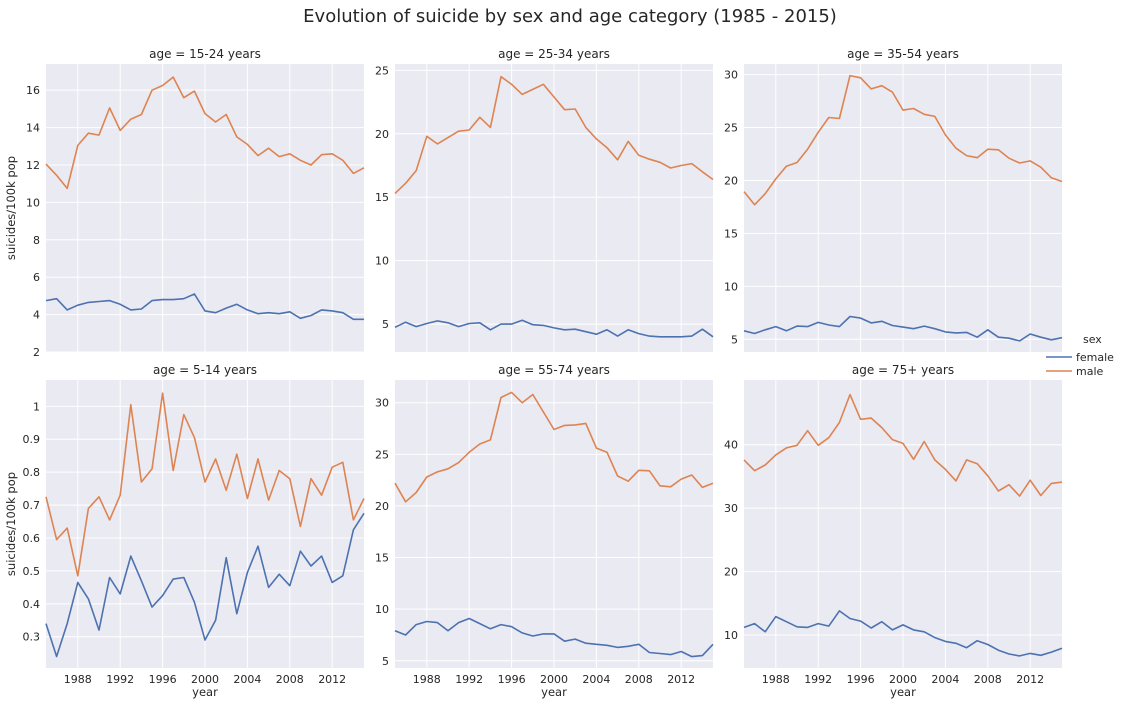  Describe the element at coordinates (36, 240) in the screenshot. I see `y-tick-label: 8` at that location.